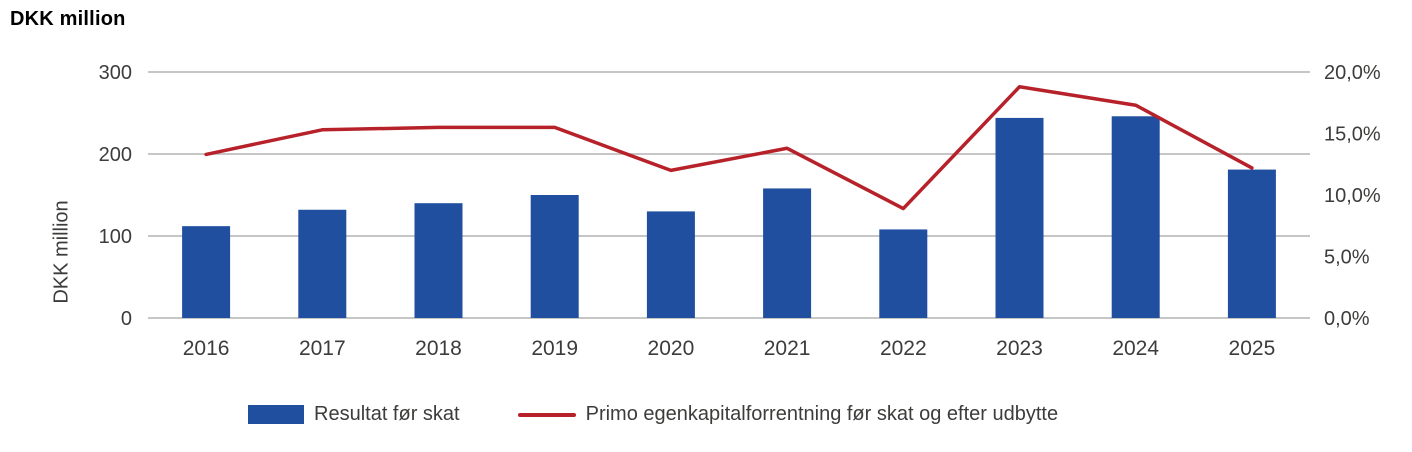  I want to click on x-axis-label: 2021, so click(787, 348).